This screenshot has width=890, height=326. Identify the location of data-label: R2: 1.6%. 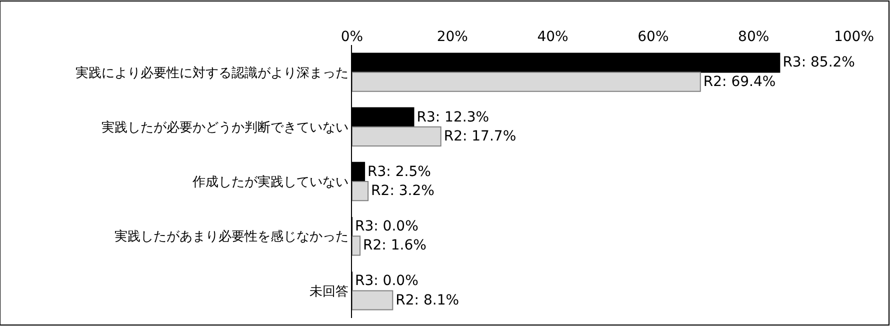
(394, 246).